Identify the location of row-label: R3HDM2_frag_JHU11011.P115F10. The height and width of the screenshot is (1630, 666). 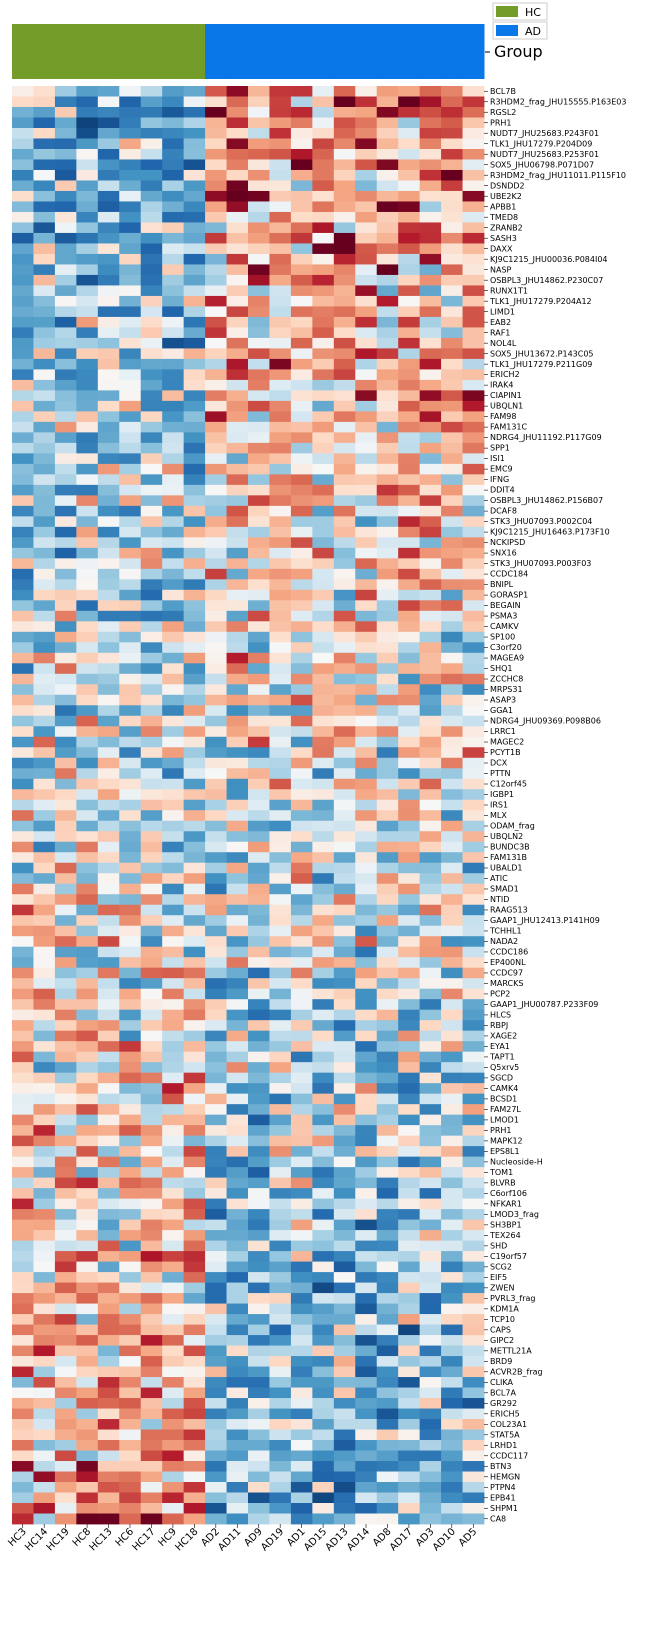
(558, 175).